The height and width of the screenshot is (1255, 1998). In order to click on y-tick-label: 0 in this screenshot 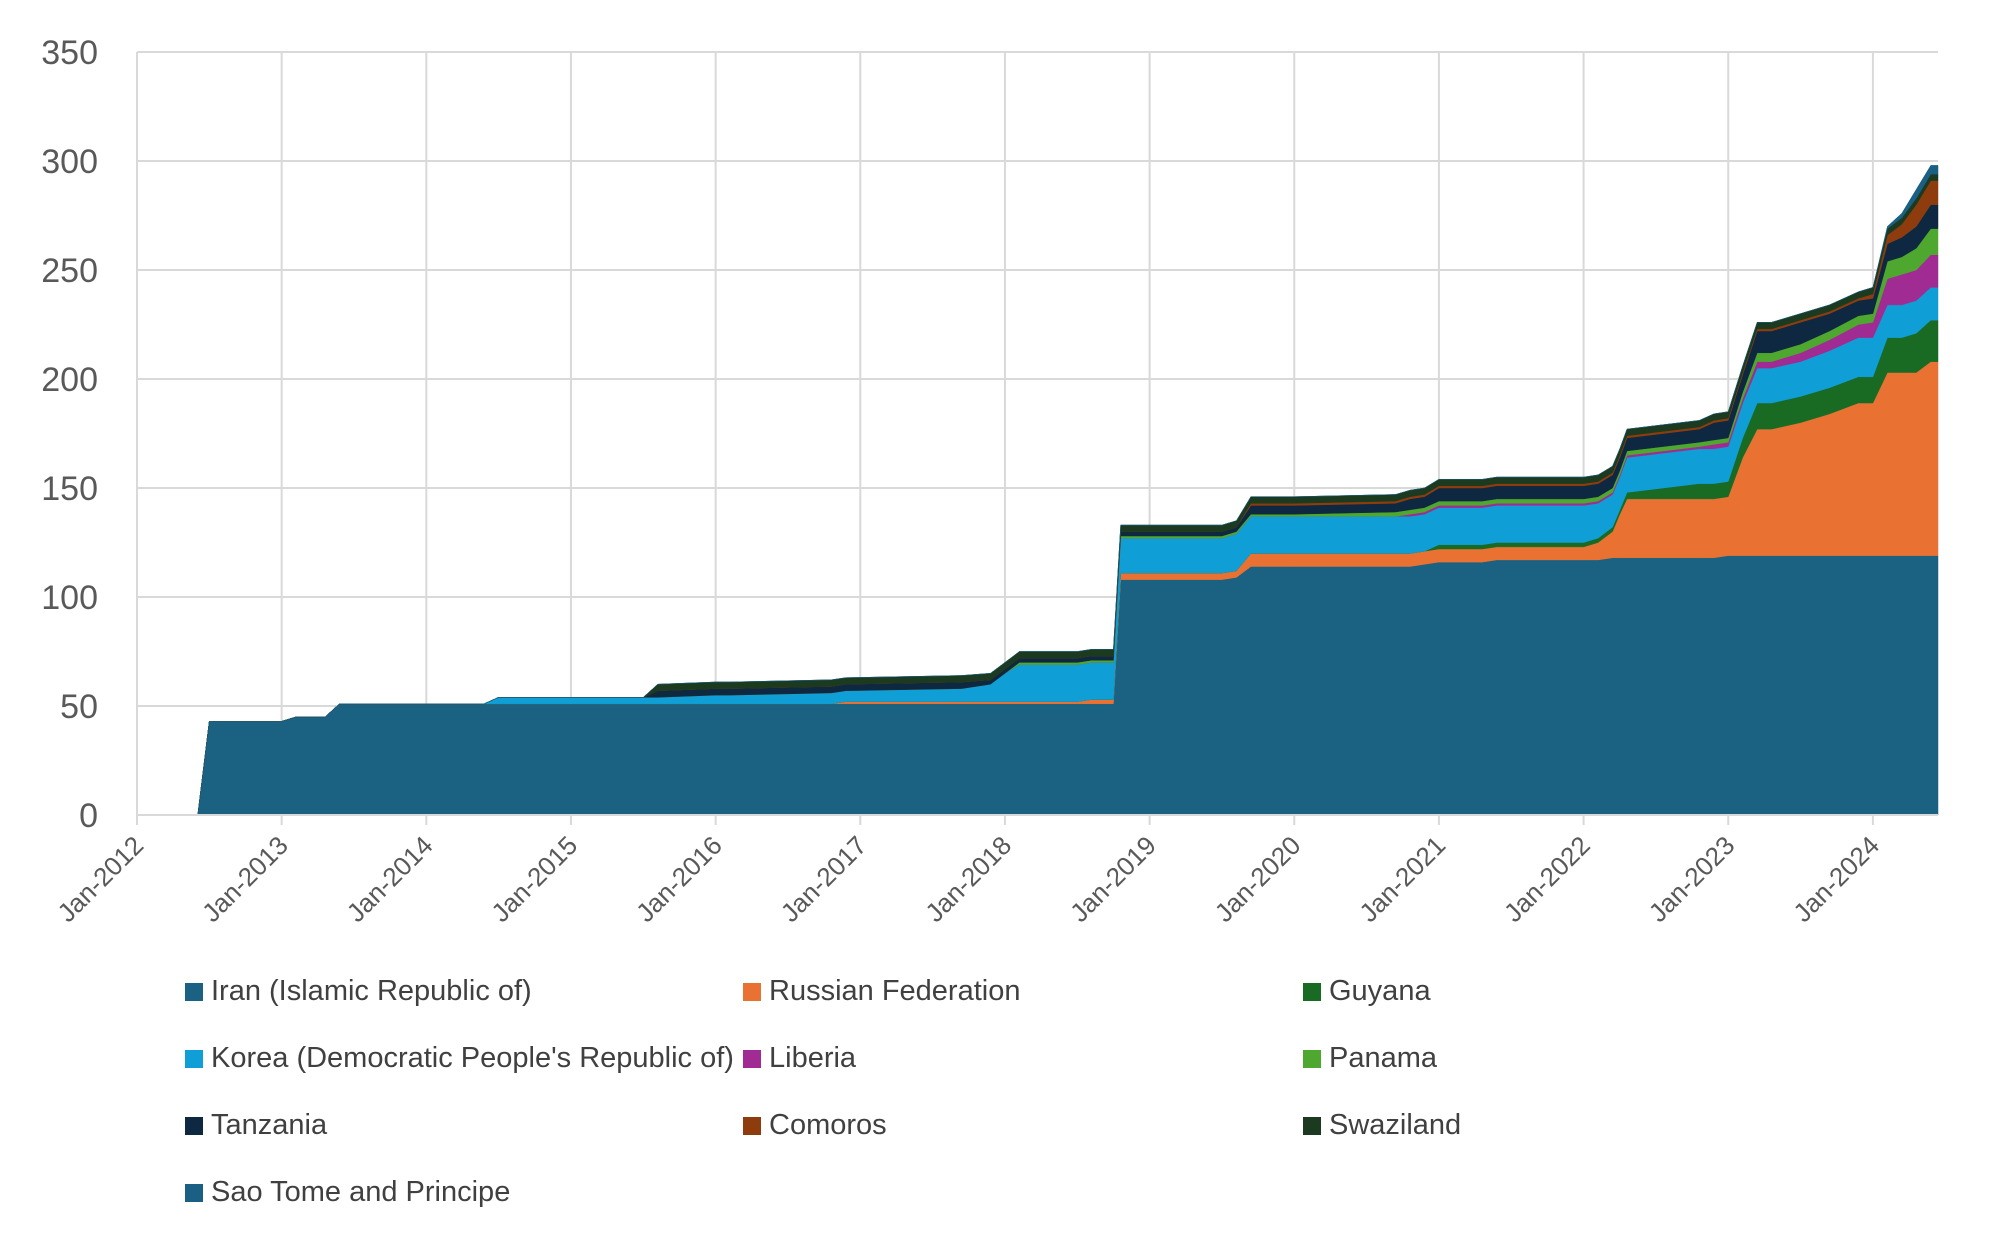, I will do `click(88, 816)`.